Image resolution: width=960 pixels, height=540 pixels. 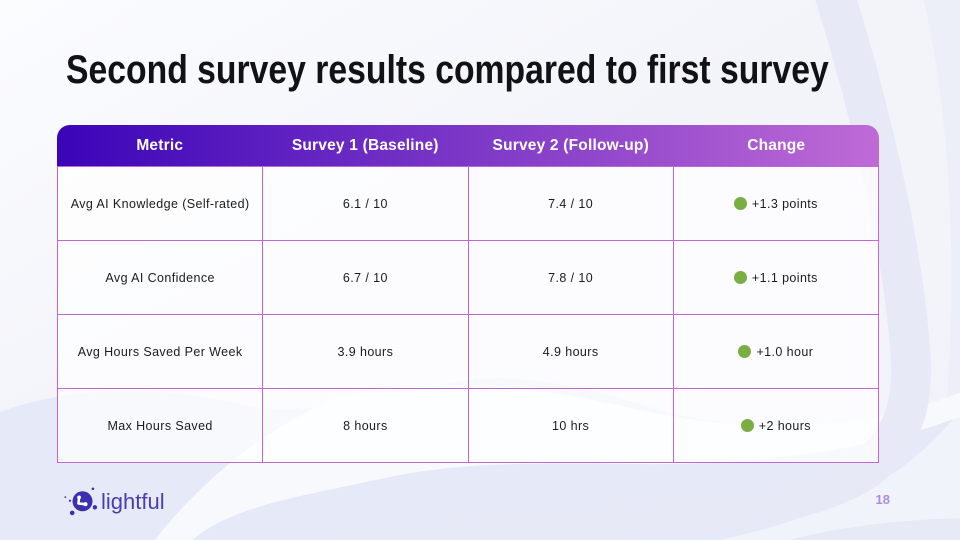 I want to click on svg-text: lightful, so click(x=133, y=501).